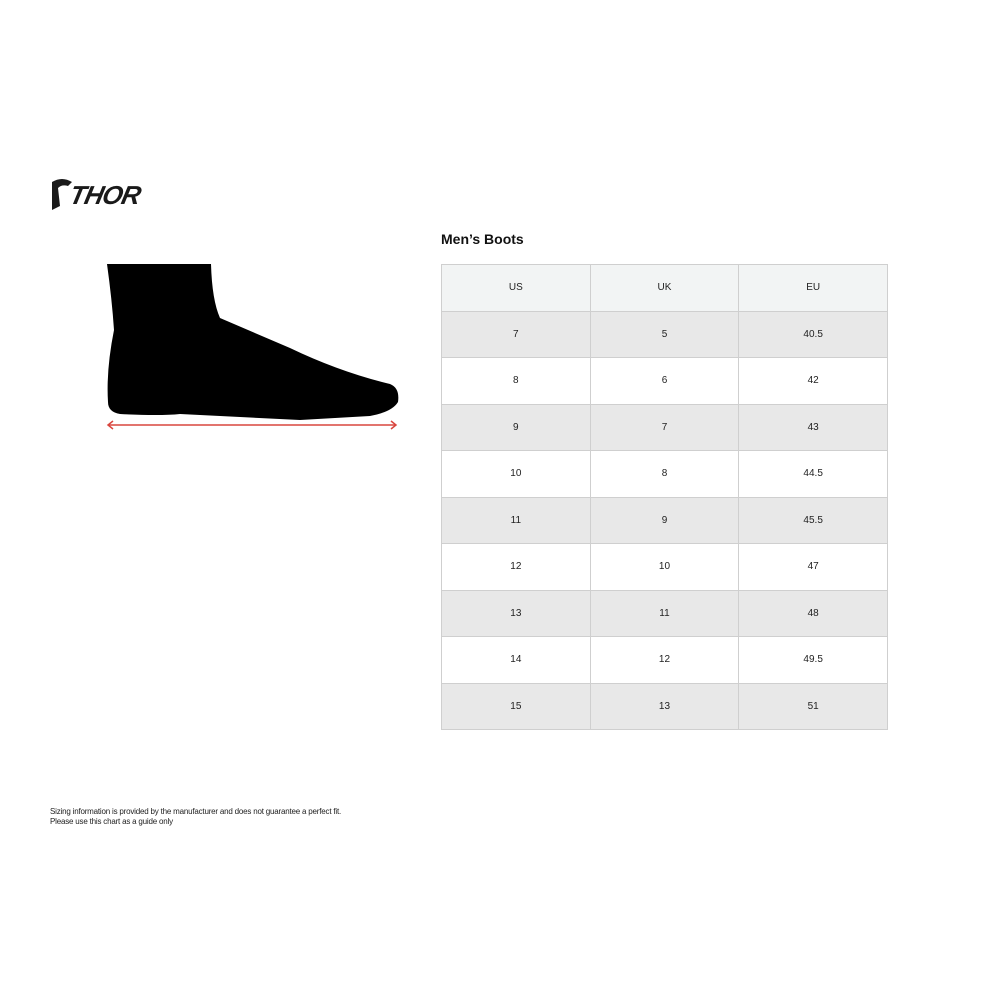 Image resolution: width=1000 pixels, height=1000 pixels. What do you see at coordinates (516, 520) in the screenshot?
I see `cell-us: 11` at bounding box center [516, 520].